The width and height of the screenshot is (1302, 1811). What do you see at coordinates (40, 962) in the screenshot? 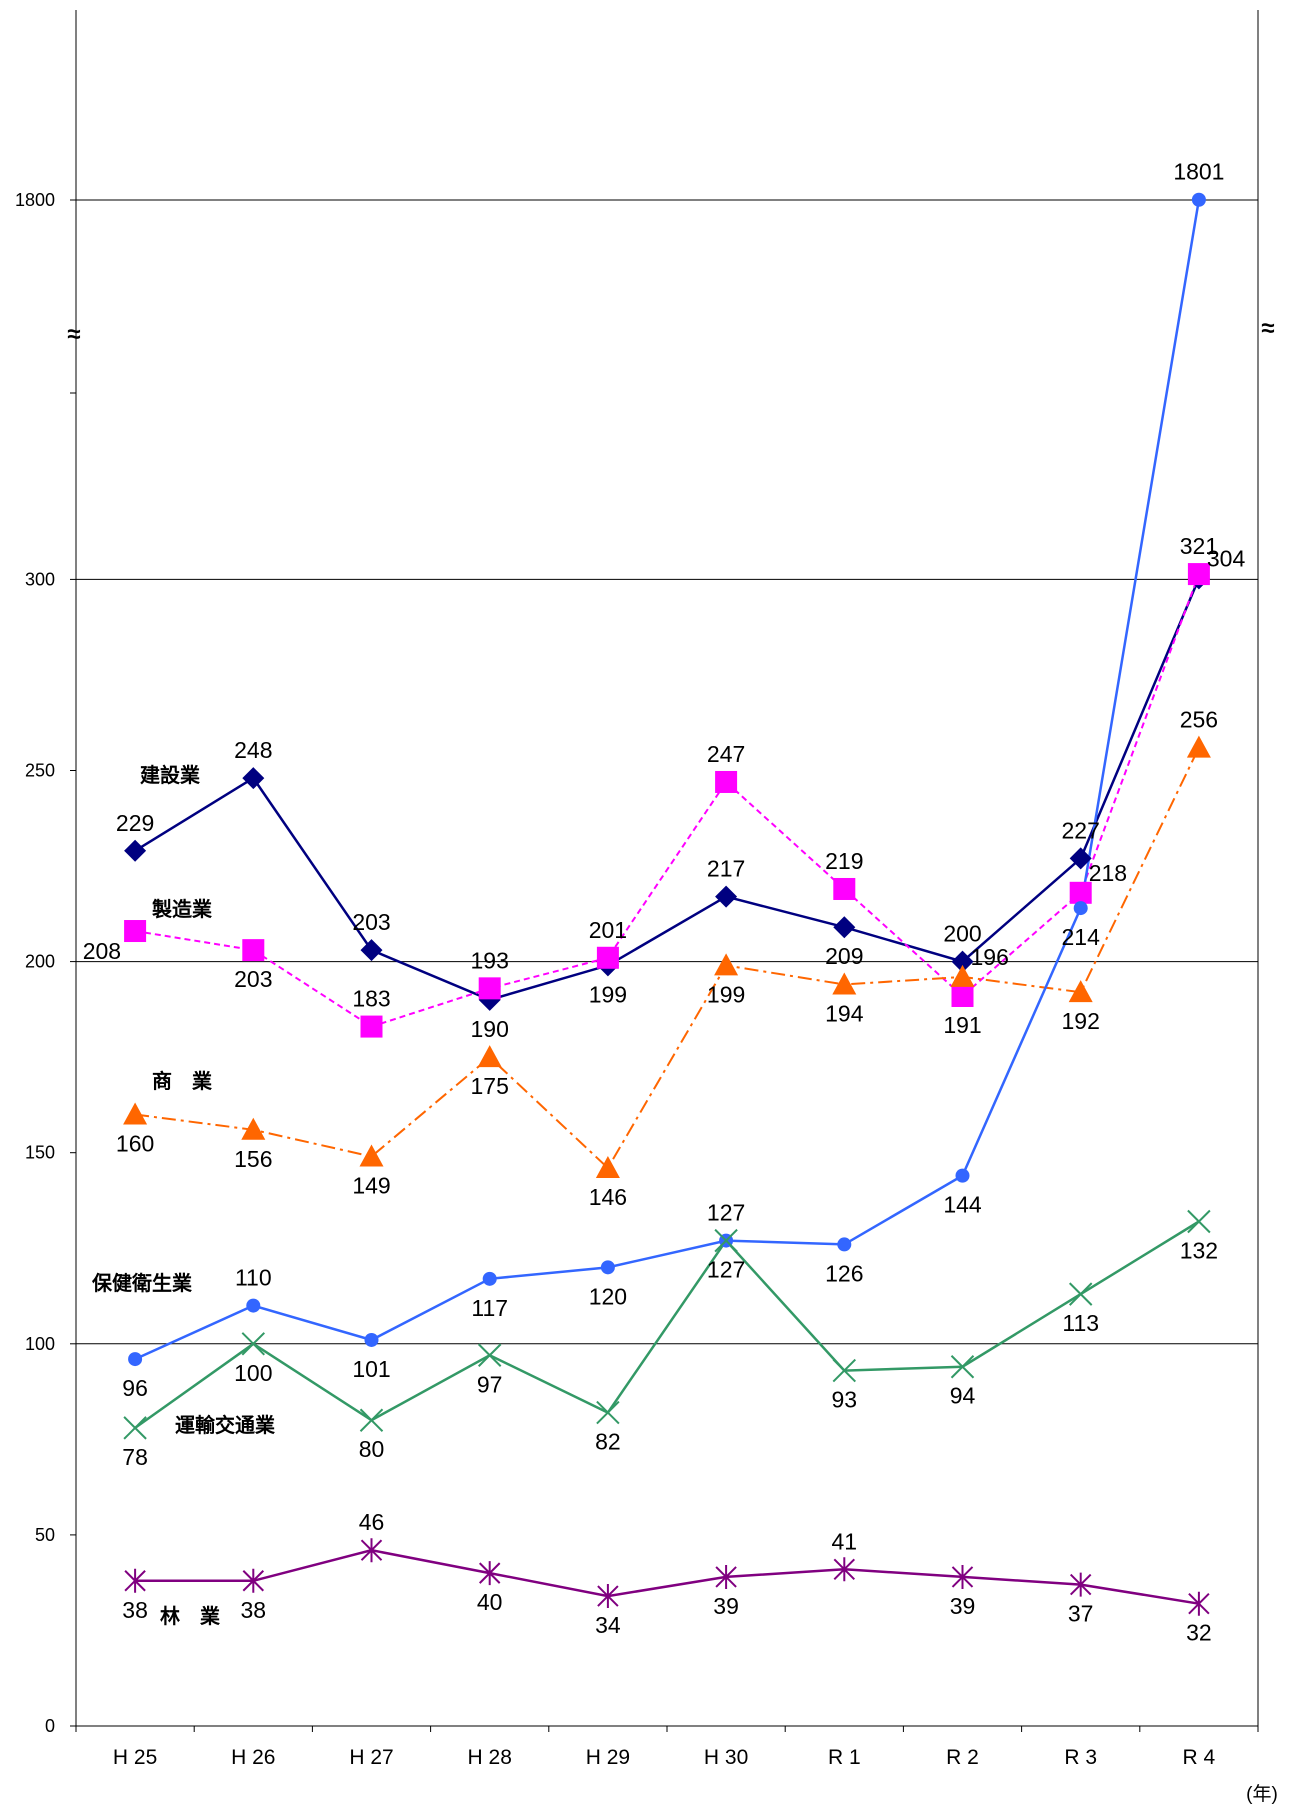
I see `y-tick-label: 200` at bounding box center [40, 962].